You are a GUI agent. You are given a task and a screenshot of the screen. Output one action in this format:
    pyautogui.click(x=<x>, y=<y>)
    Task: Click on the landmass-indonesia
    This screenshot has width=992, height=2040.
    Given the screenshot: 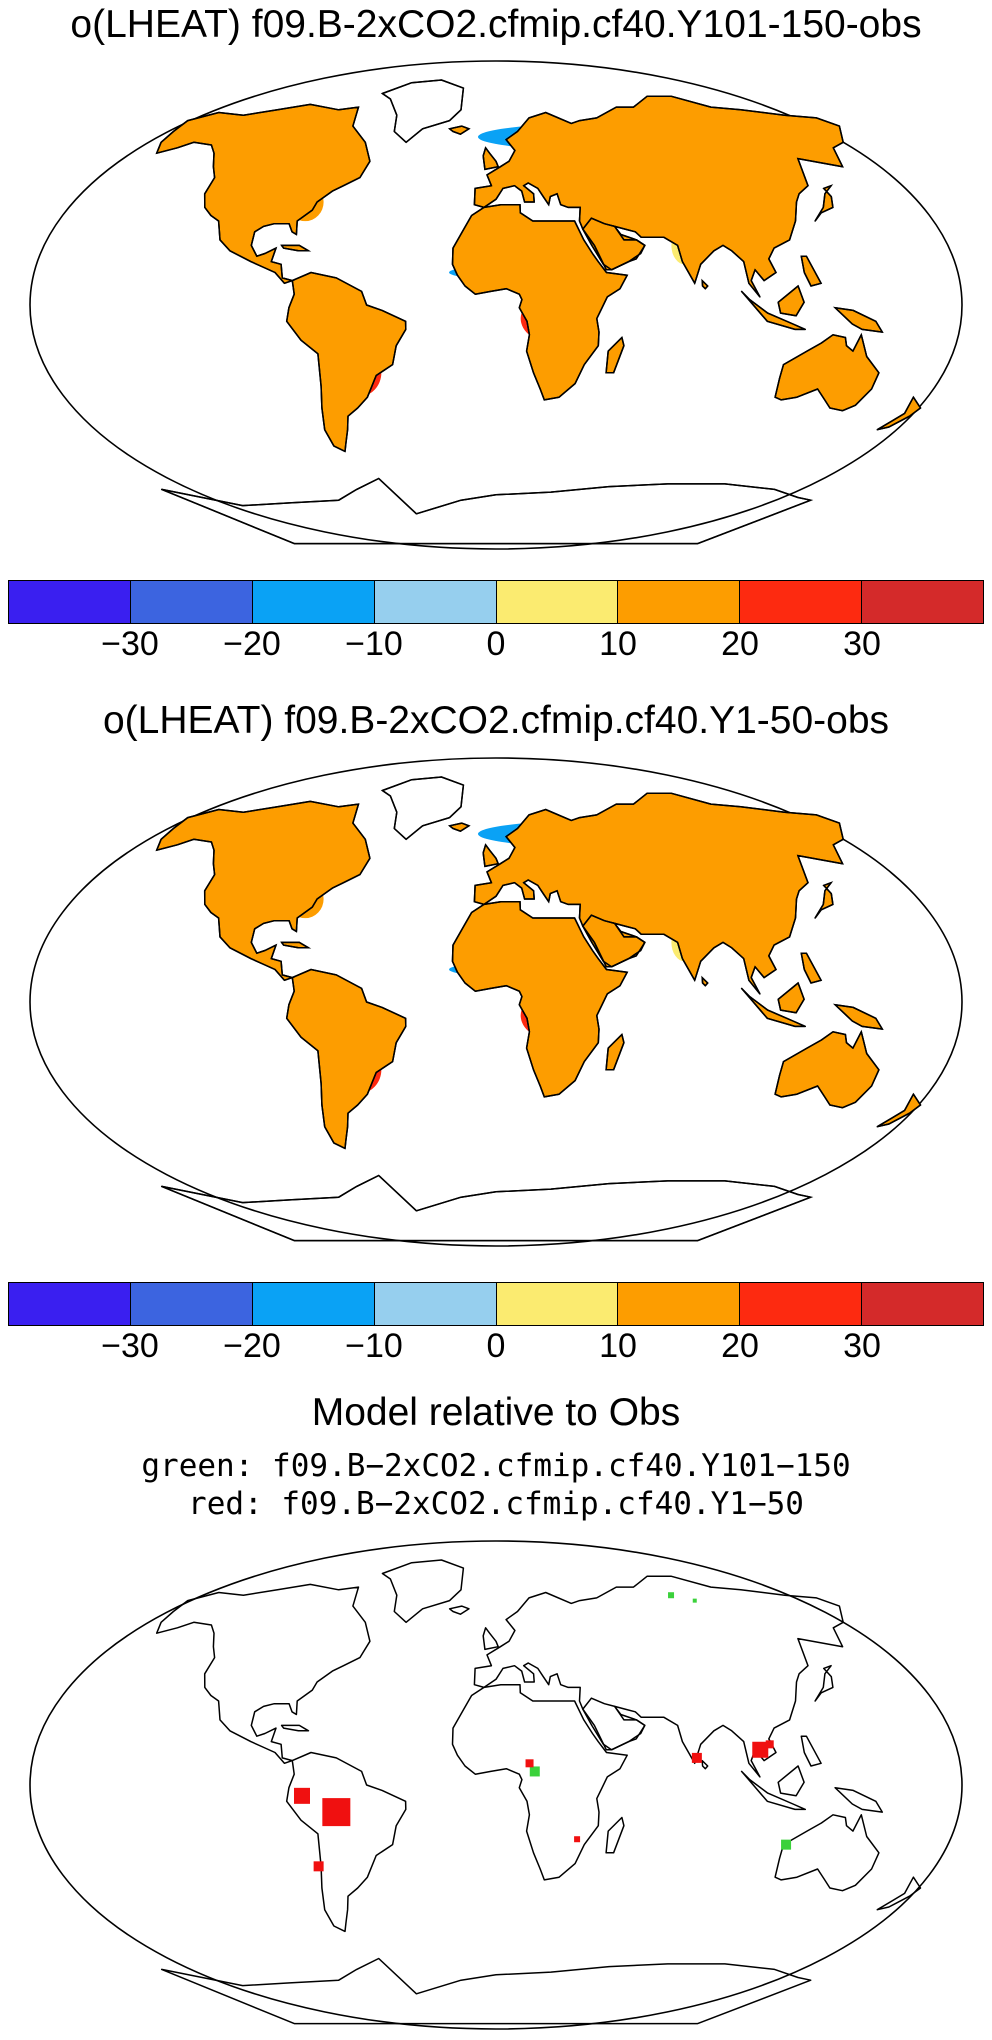 What is the action you would take?
    pyautogui.click(x=773, y=1790)
    